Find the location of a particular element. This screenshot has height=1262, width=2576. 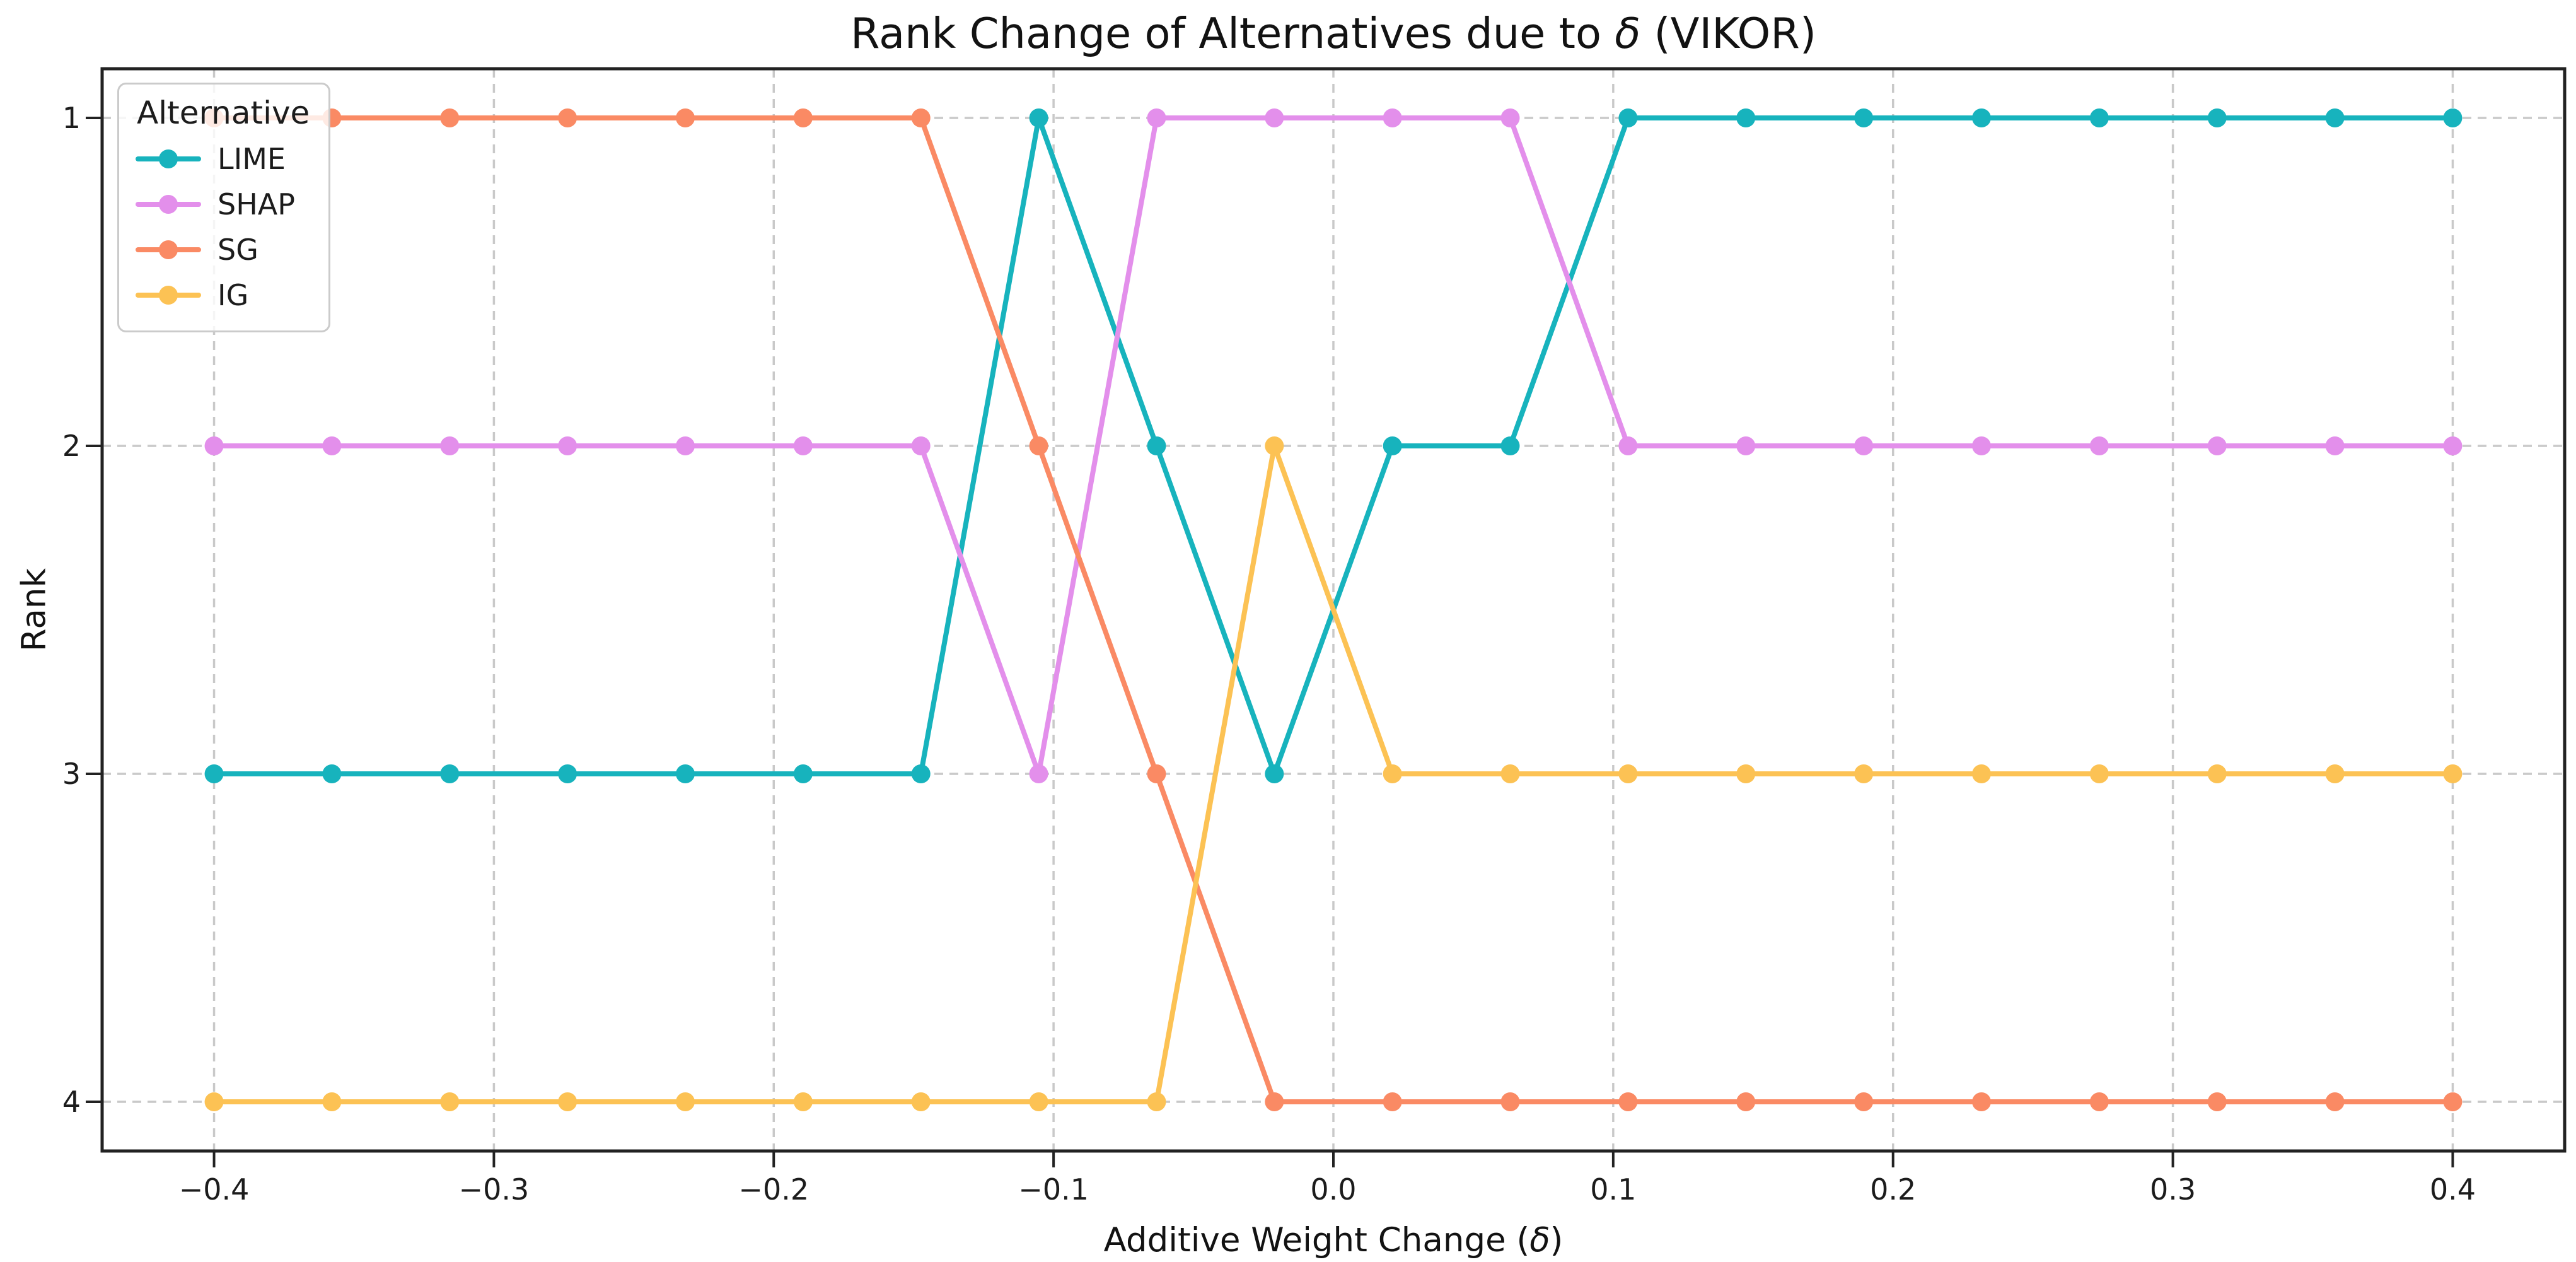

x-axis-label-suffix: ) is located at coordinates (1557, 1240).